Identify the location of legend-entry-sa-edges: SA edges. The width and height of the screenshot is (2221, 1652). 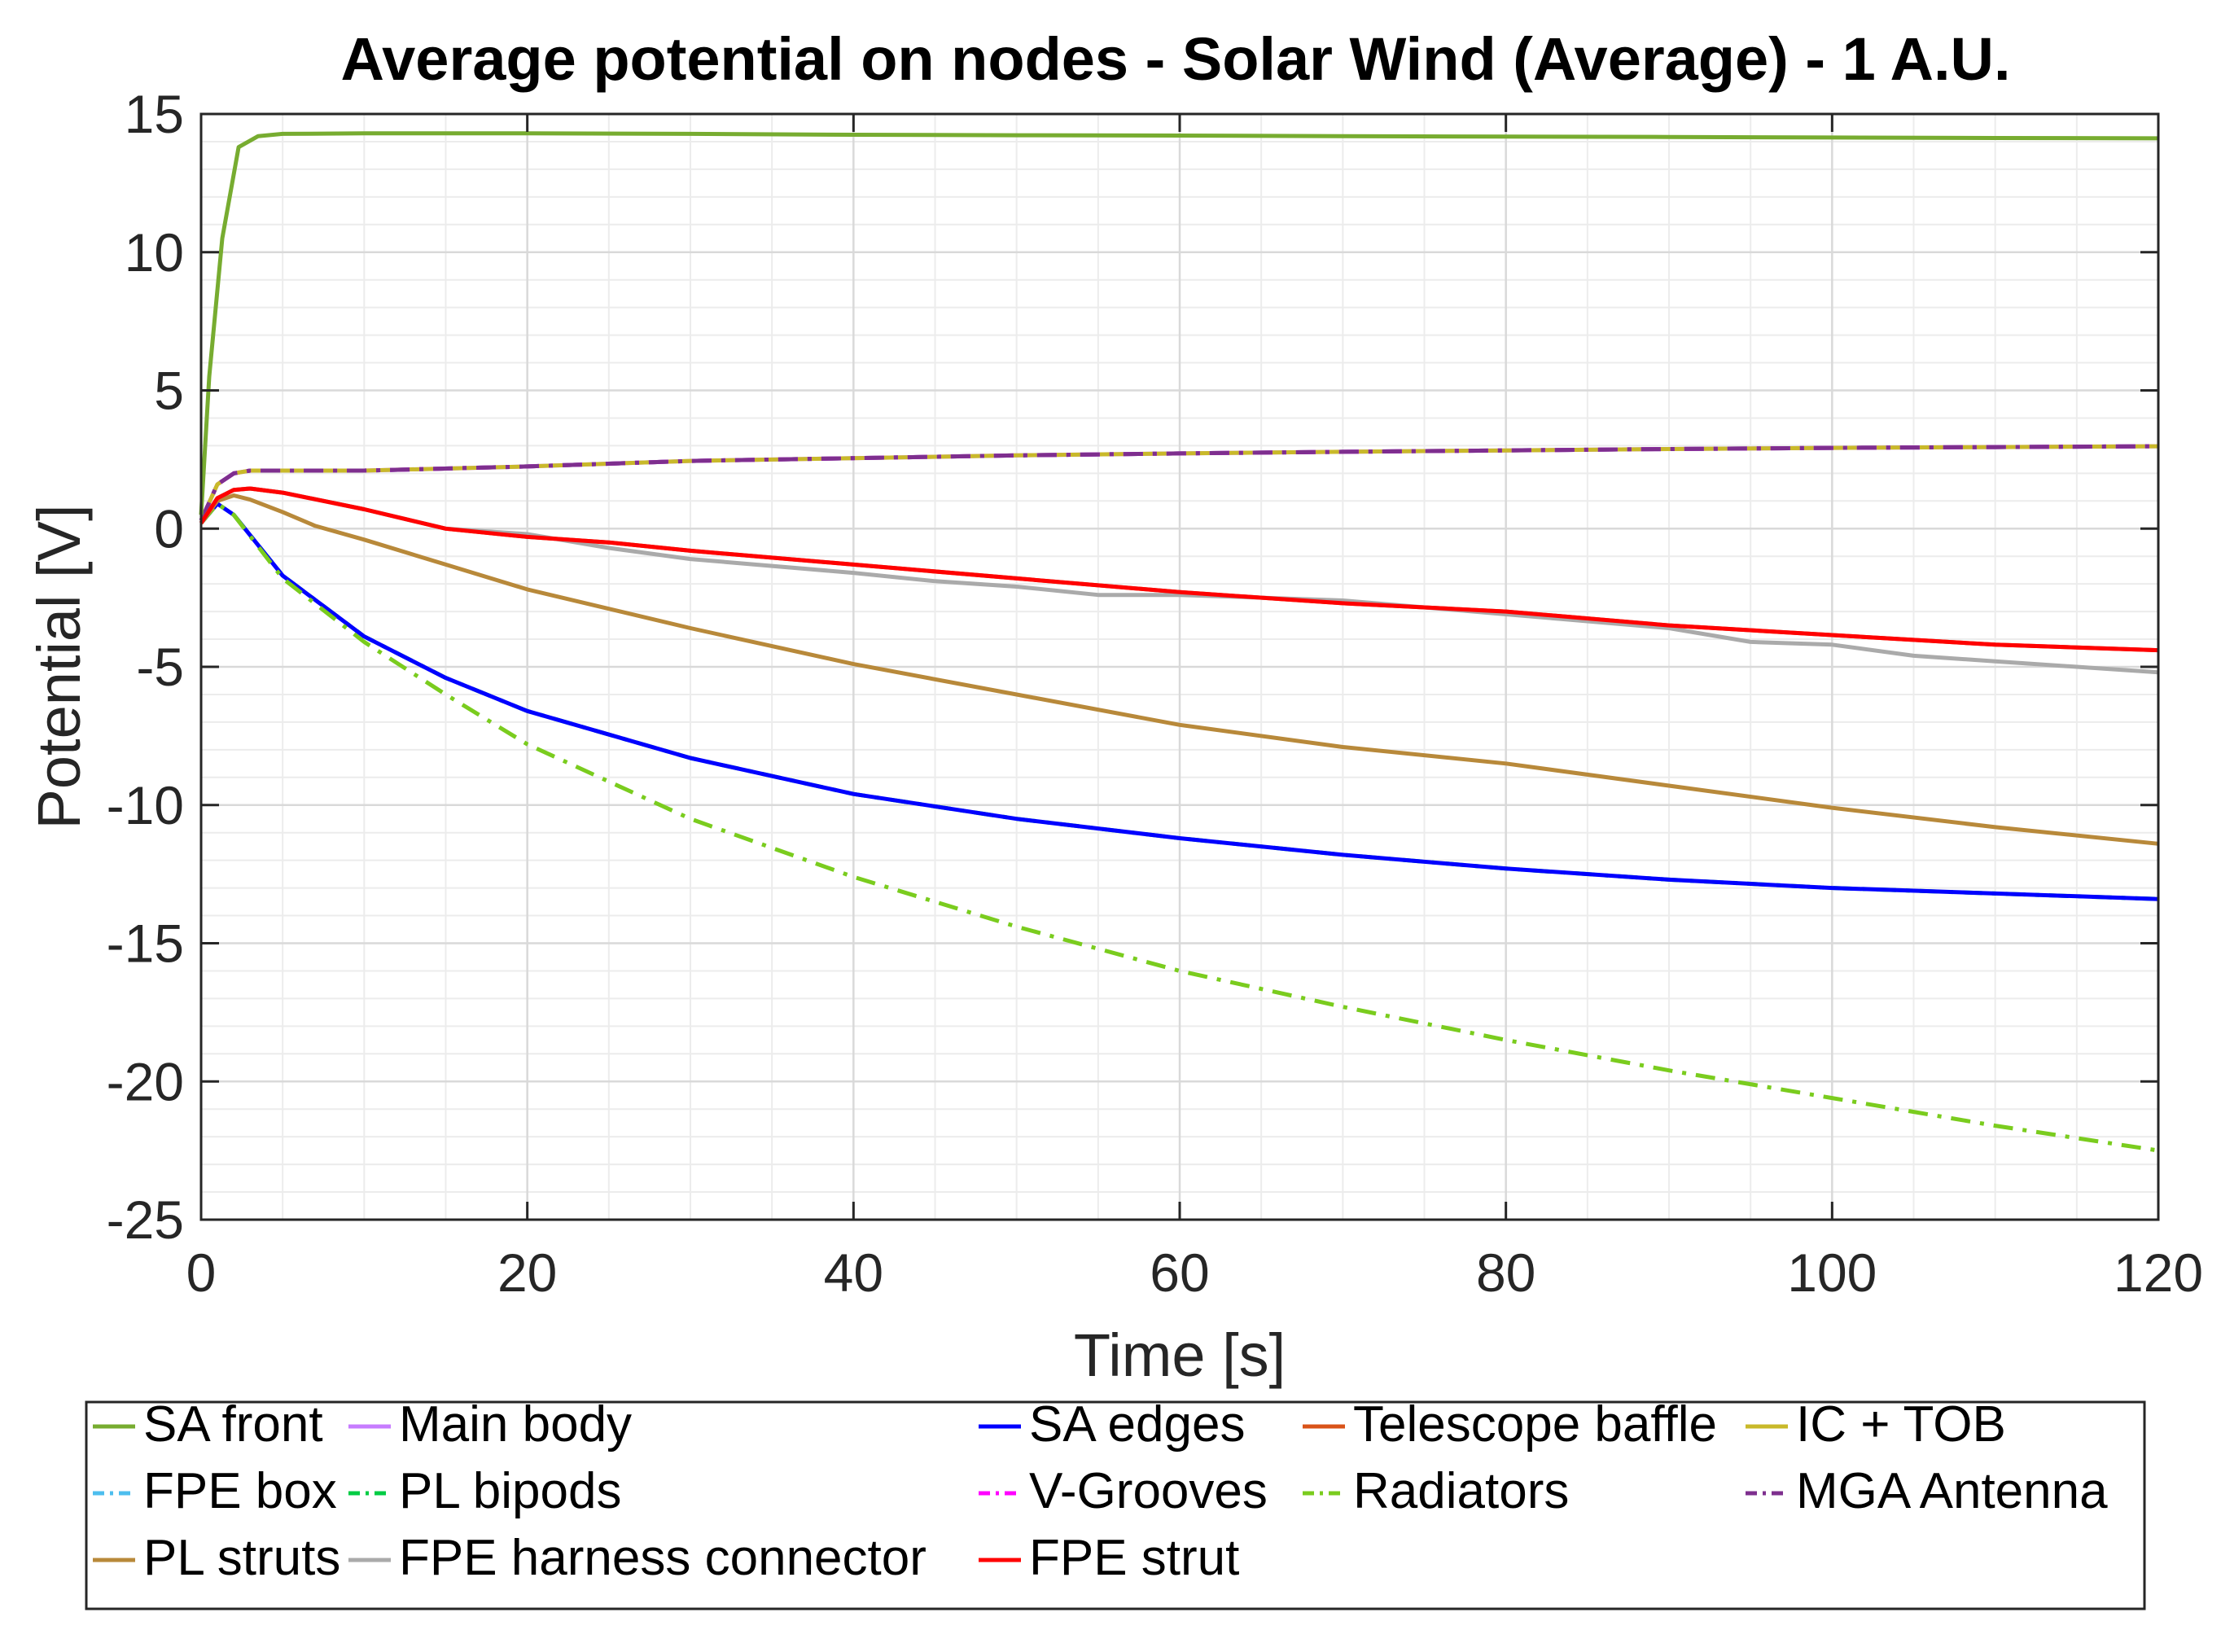
(1112, 1424).